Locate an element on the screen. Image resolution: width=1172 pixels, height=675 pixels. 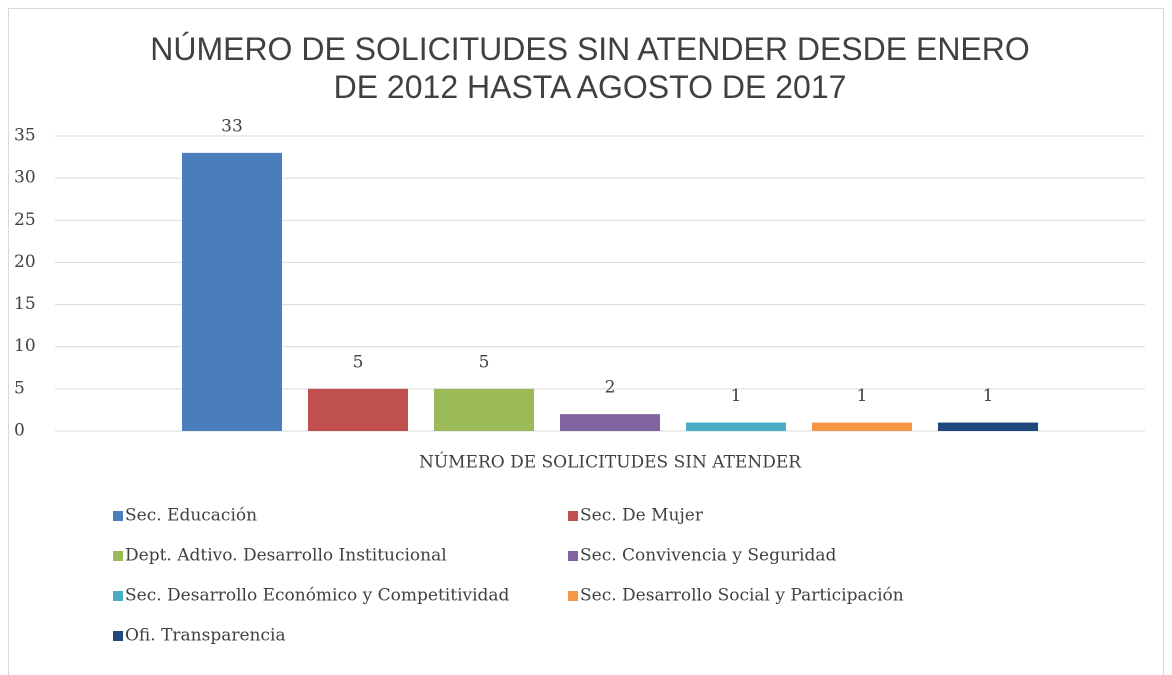
y-tick-label: 35 is located at coordinates (25, 136).